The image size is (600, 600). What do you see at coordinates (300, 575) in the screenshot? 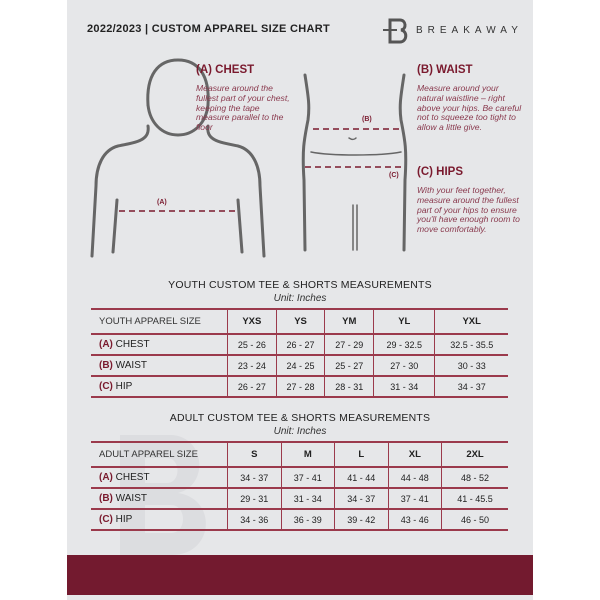
I see `footer-bar` at bounding box center [300, 575].